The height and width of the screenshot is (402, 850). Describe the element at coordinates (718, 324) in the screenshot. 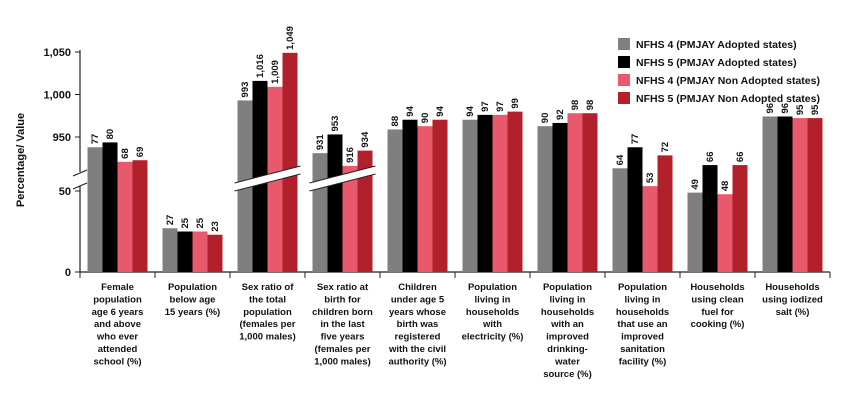

I see `category-label-line: cooking (%)` at that location.